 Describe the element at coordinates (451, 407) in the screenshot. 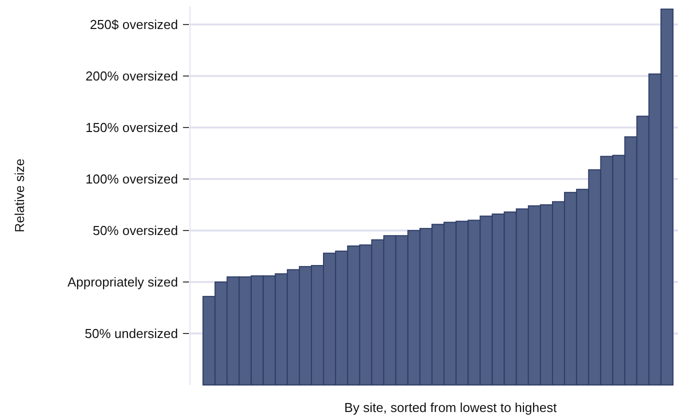

I see `x-axis-title: By site, sorted from lowest to highest` at that location.